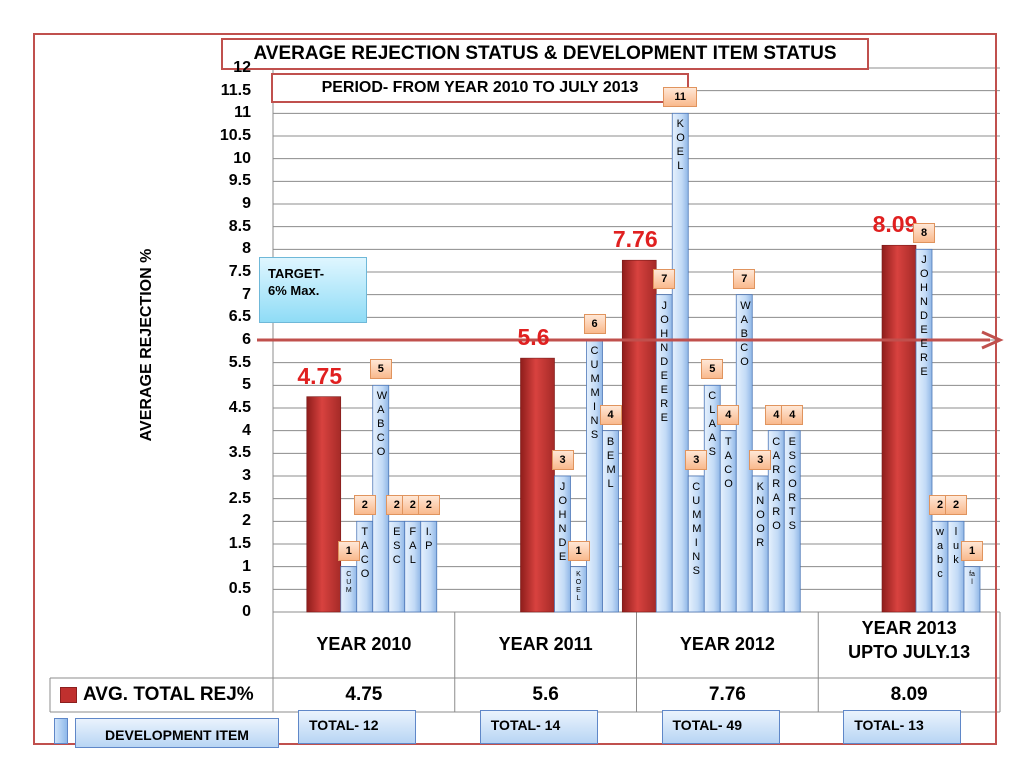 The image size is (1024, 768). What do you see at coordinates (239, 543) in the screenshot?
I see `y-tick-label: 1.5` at bounding box center [239, 543].